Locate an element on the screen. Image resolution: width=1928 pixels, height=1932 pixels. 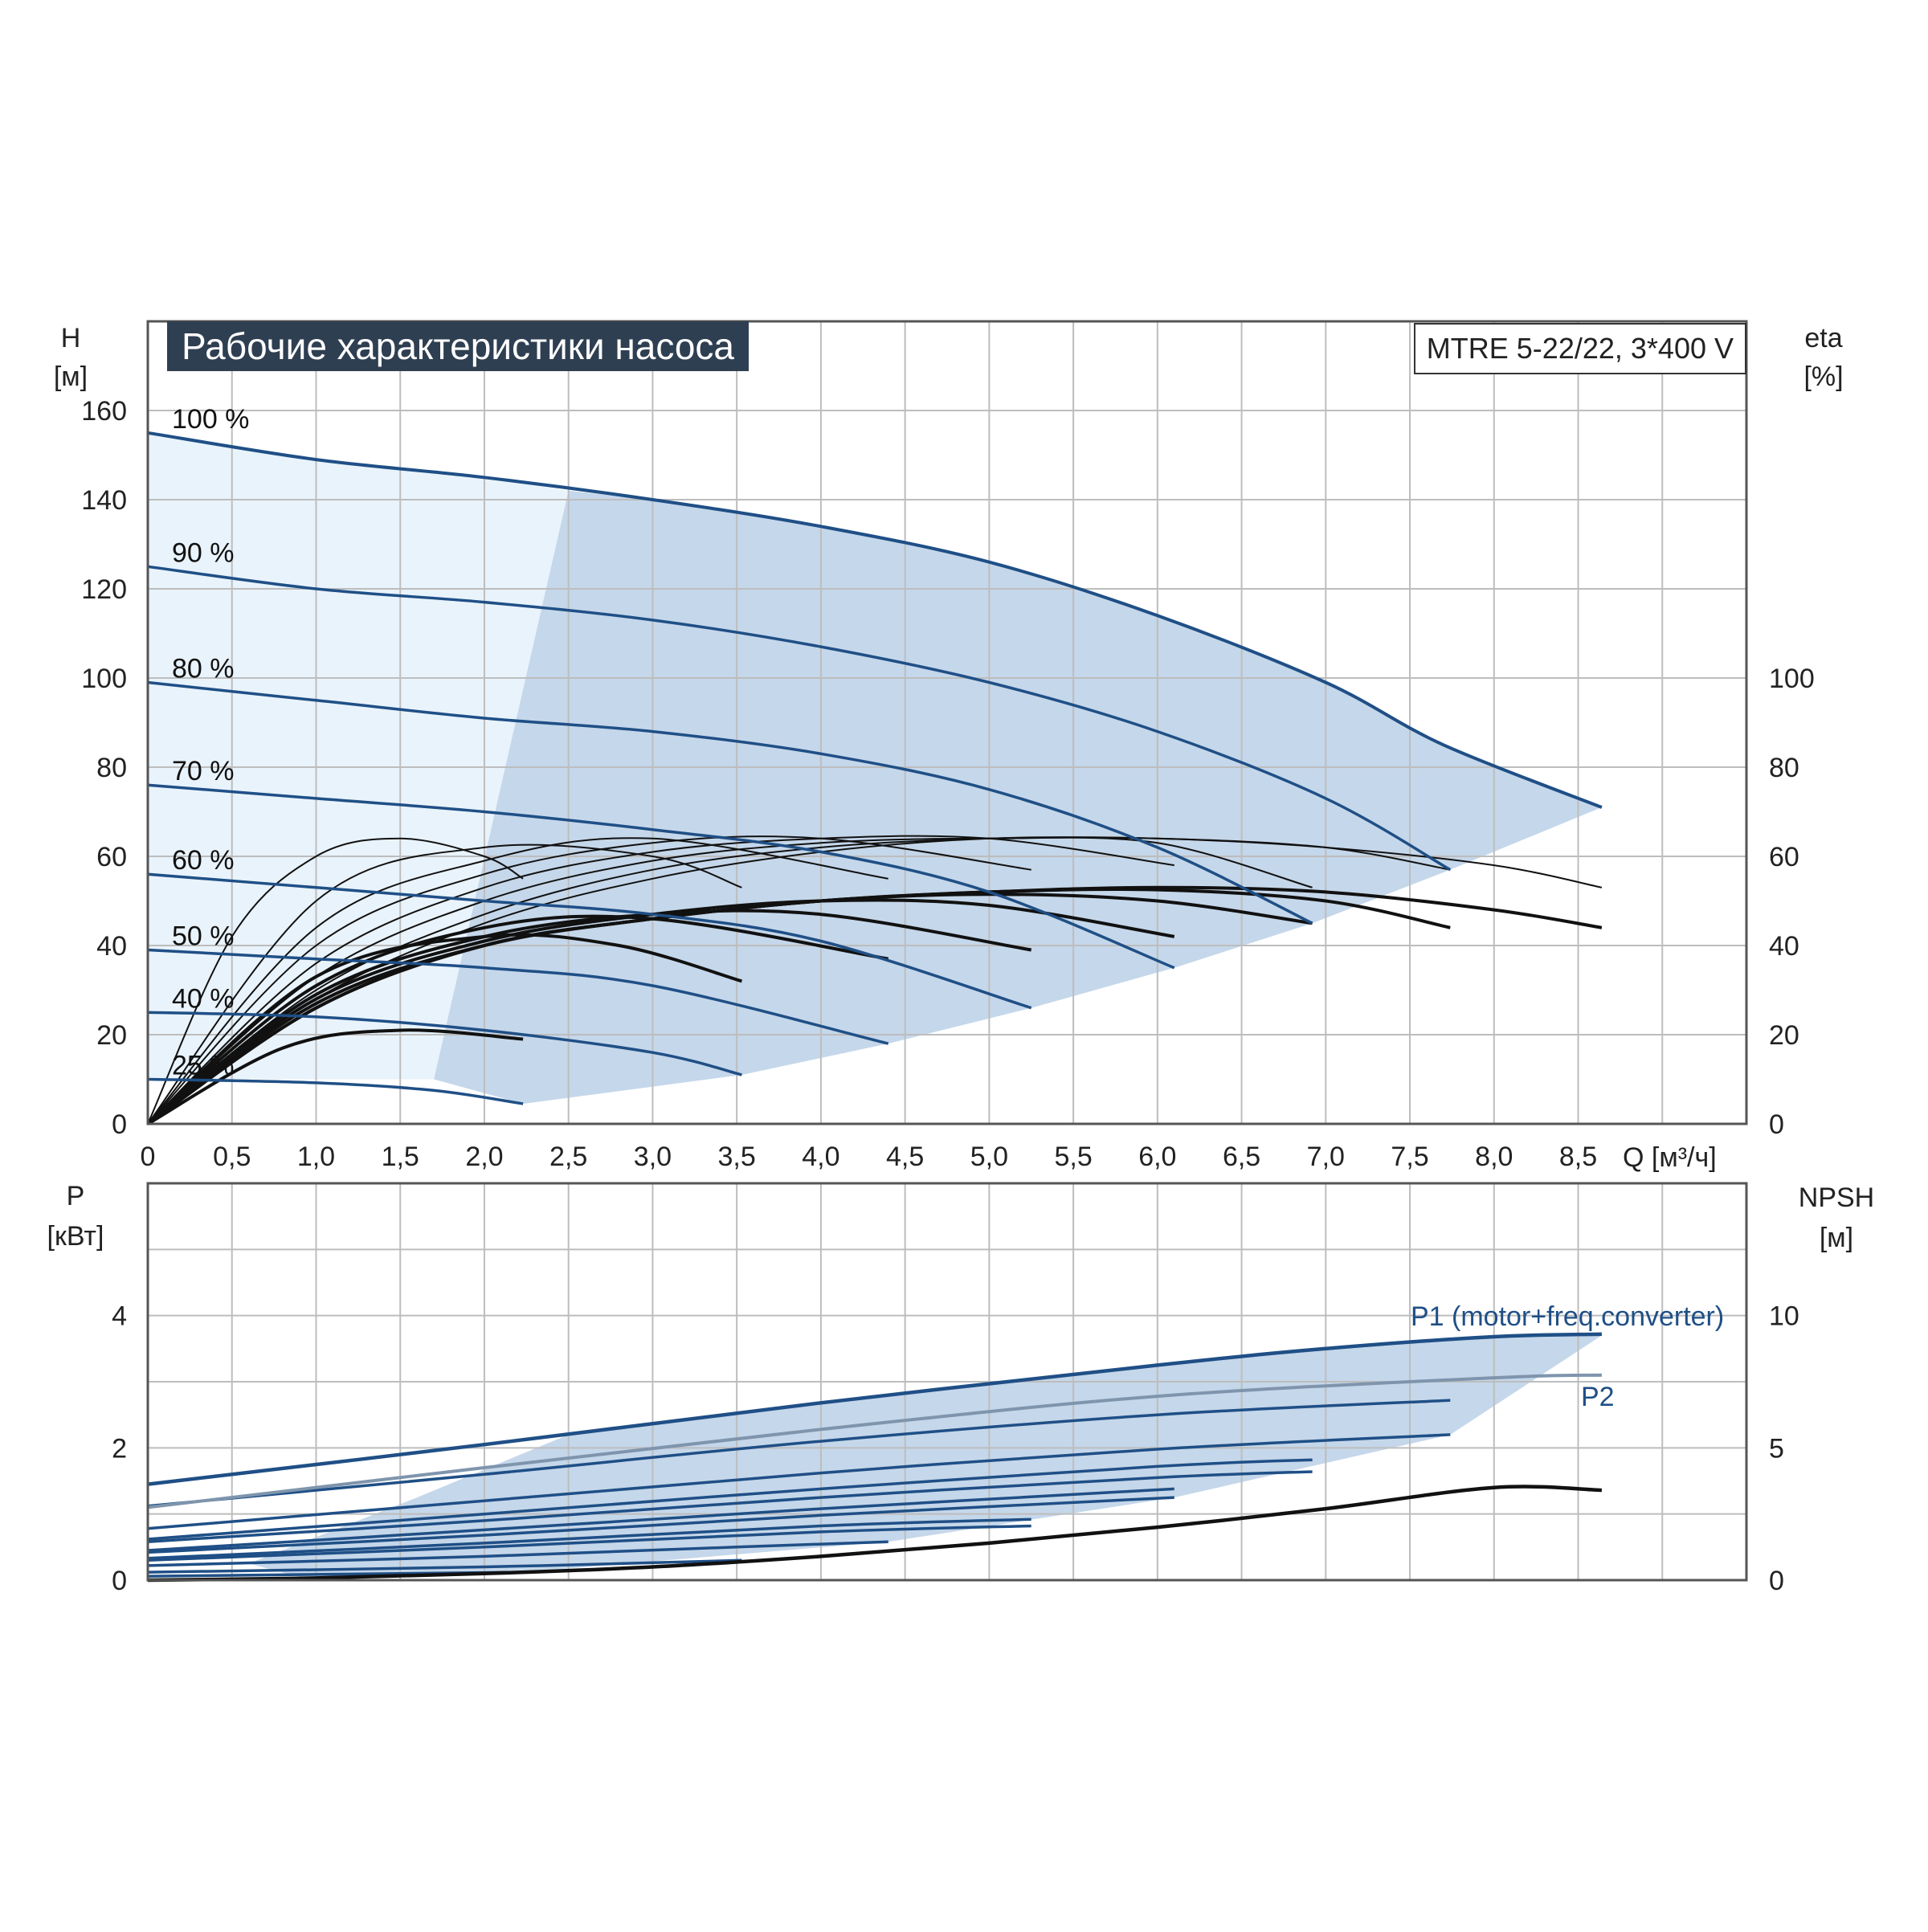
top-y-right-label: eta is located at coordinates (1823, 338).